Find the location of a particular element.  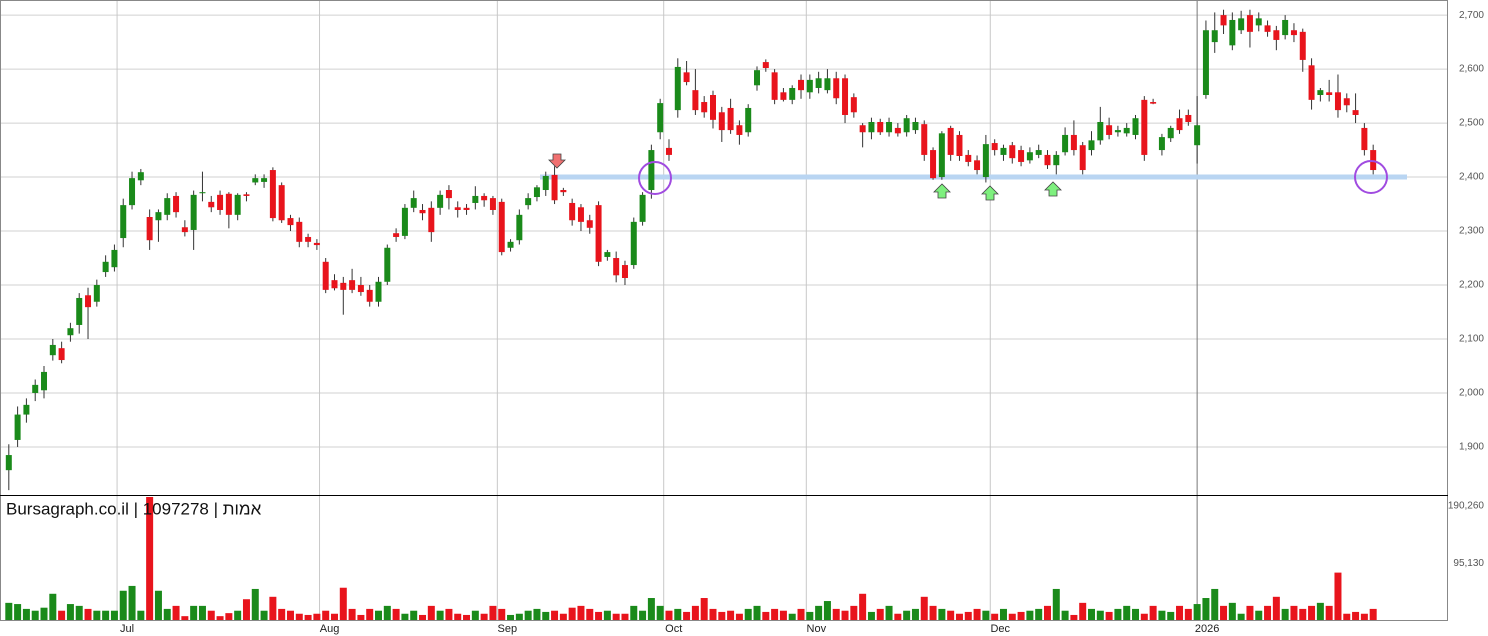

highlight-circle is located at coordinates (1371, 177).